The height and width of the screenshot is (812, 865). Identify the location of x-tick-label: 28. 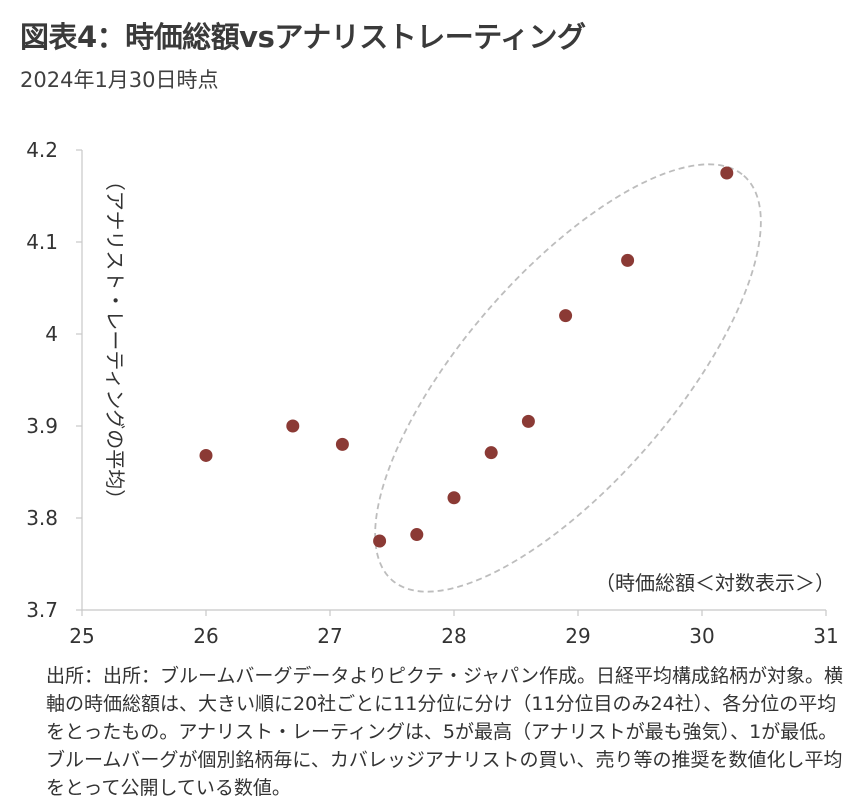
(453, 636).